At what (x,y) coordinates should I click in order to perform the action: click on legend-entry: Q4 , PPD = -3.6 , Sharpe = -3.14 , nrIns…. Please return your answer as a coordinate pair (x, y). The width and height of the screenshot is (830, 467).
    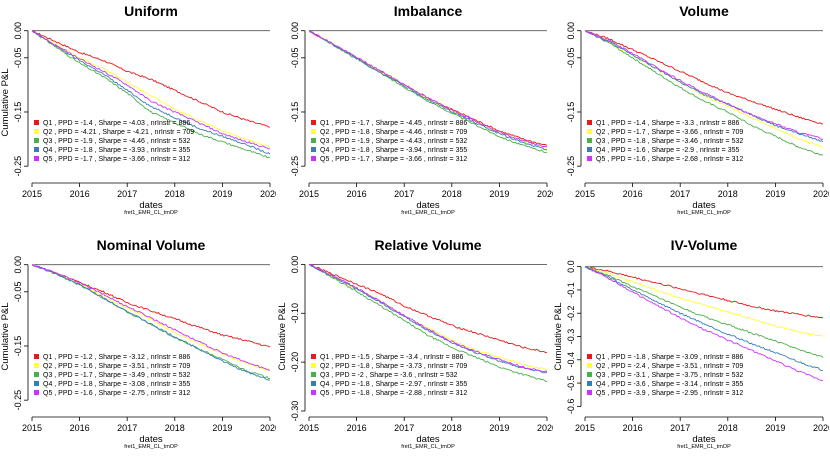
    Looking at the image, I should click on (669, 384).